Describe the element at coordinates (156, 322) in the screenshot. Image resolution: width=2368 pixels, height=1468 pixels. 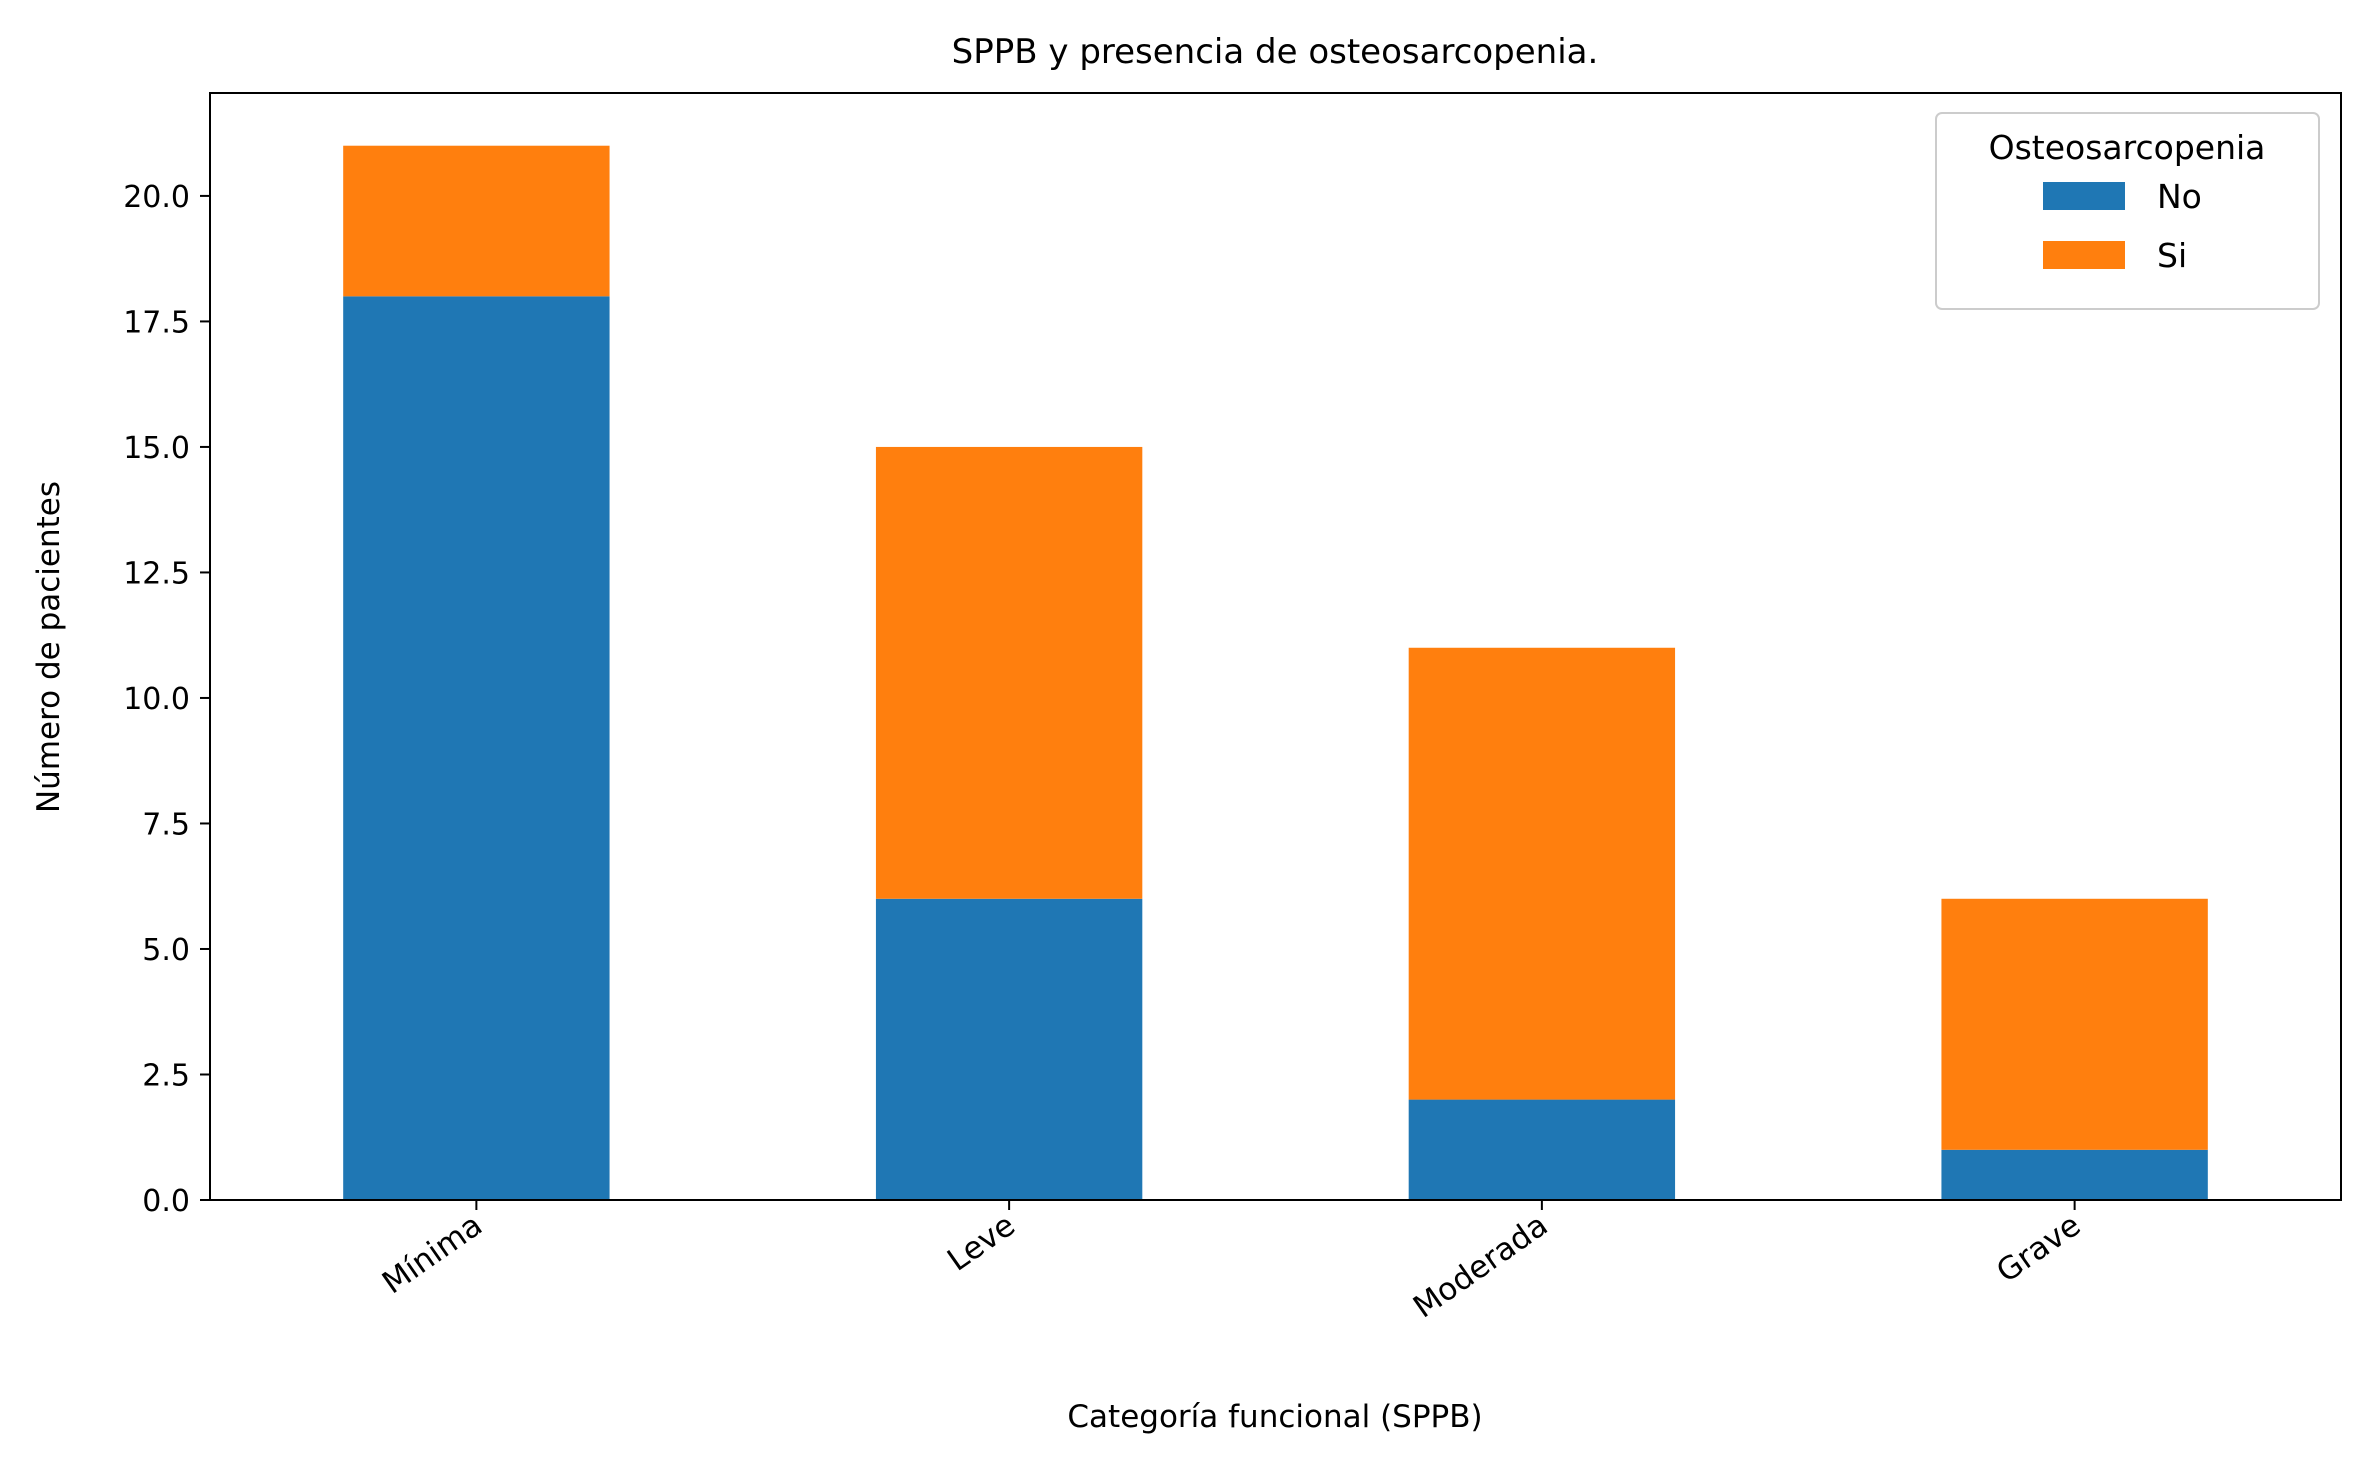
I see `y-tick-label: 17.5` at that location.